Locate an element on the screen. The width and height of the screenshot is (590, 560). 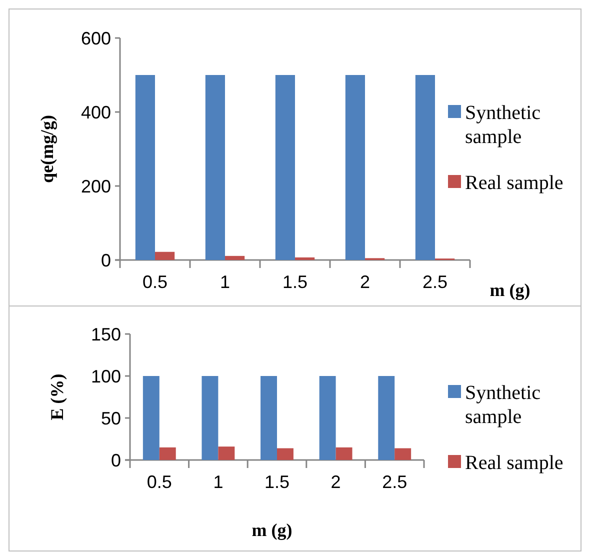
y-axis-title: qe(mg/g) is located at coordinates (47, 149).